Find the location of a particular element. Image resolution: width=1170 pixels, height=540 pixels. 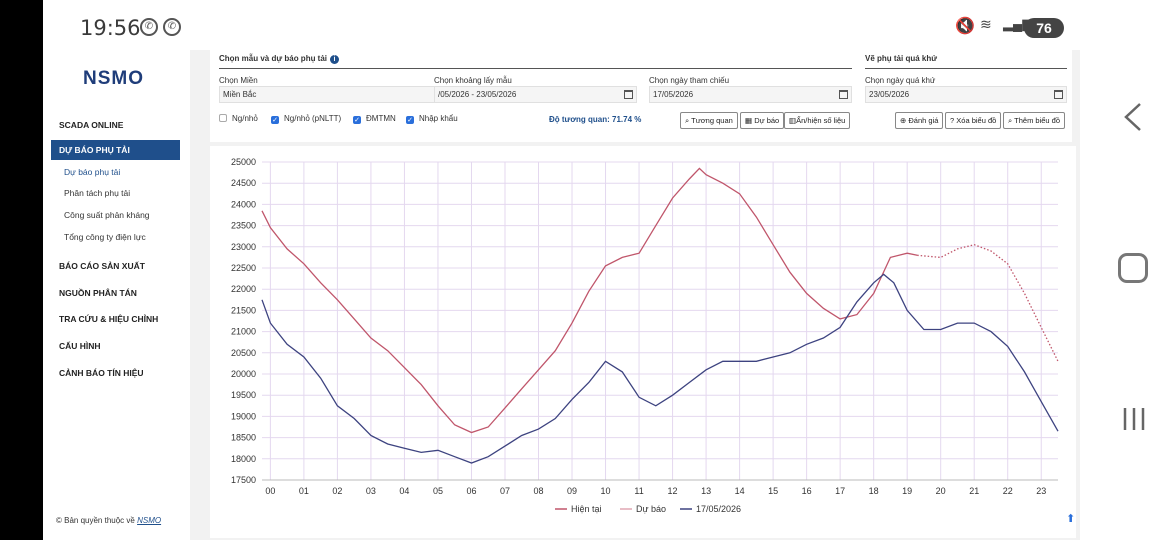

sample-group-title: Chọn mẫu và dự báo phụ tải i is located at coordinates (279, 59).